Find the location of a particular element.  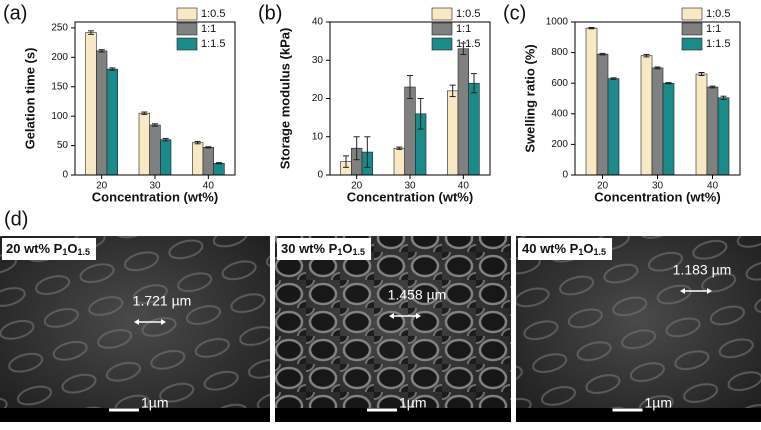

image-title-box is located at coordinates (565, 249).